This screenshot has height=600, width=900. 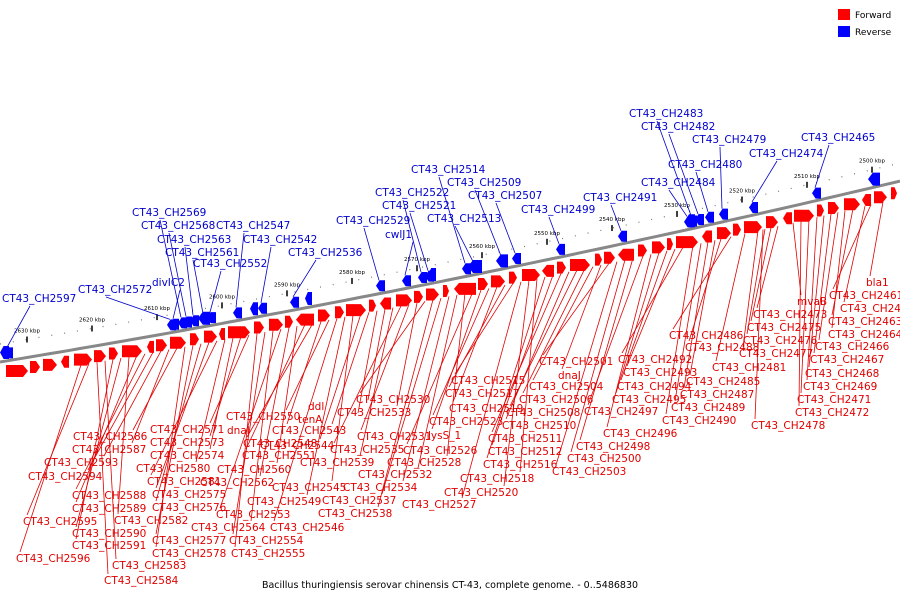 I want to click on forward-gene-label: CT43_CH2523, so click(x=466, y=422).